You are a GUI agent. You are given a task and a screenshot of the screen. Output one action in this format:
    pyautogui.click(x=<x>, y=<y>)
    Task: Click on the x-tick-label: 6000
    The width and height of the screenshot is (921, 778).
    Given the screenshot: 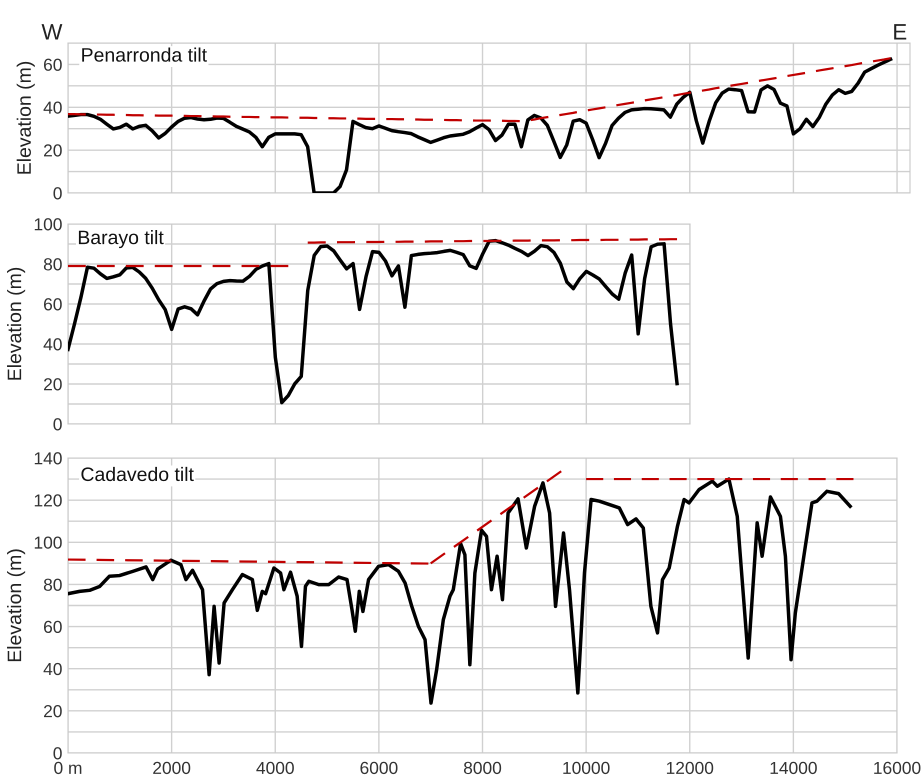 What is the action you would take?
    pyautogui.click(x=379, y=768)
    